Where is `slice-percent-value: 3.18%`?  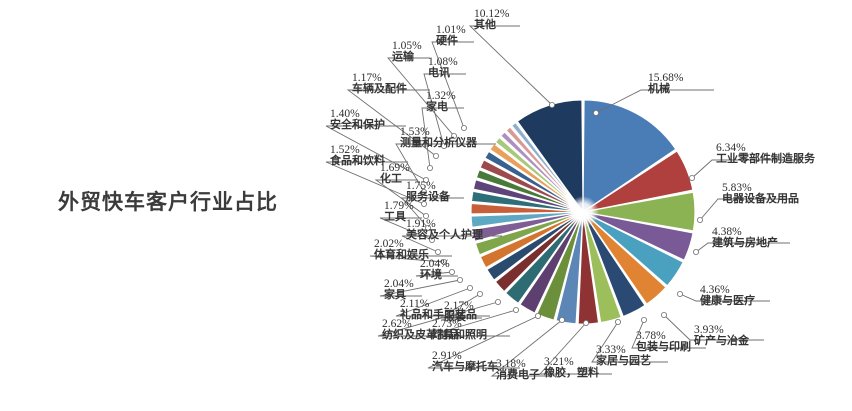 slice-percent-value: 3.18% is located at coordinates (511, 364).